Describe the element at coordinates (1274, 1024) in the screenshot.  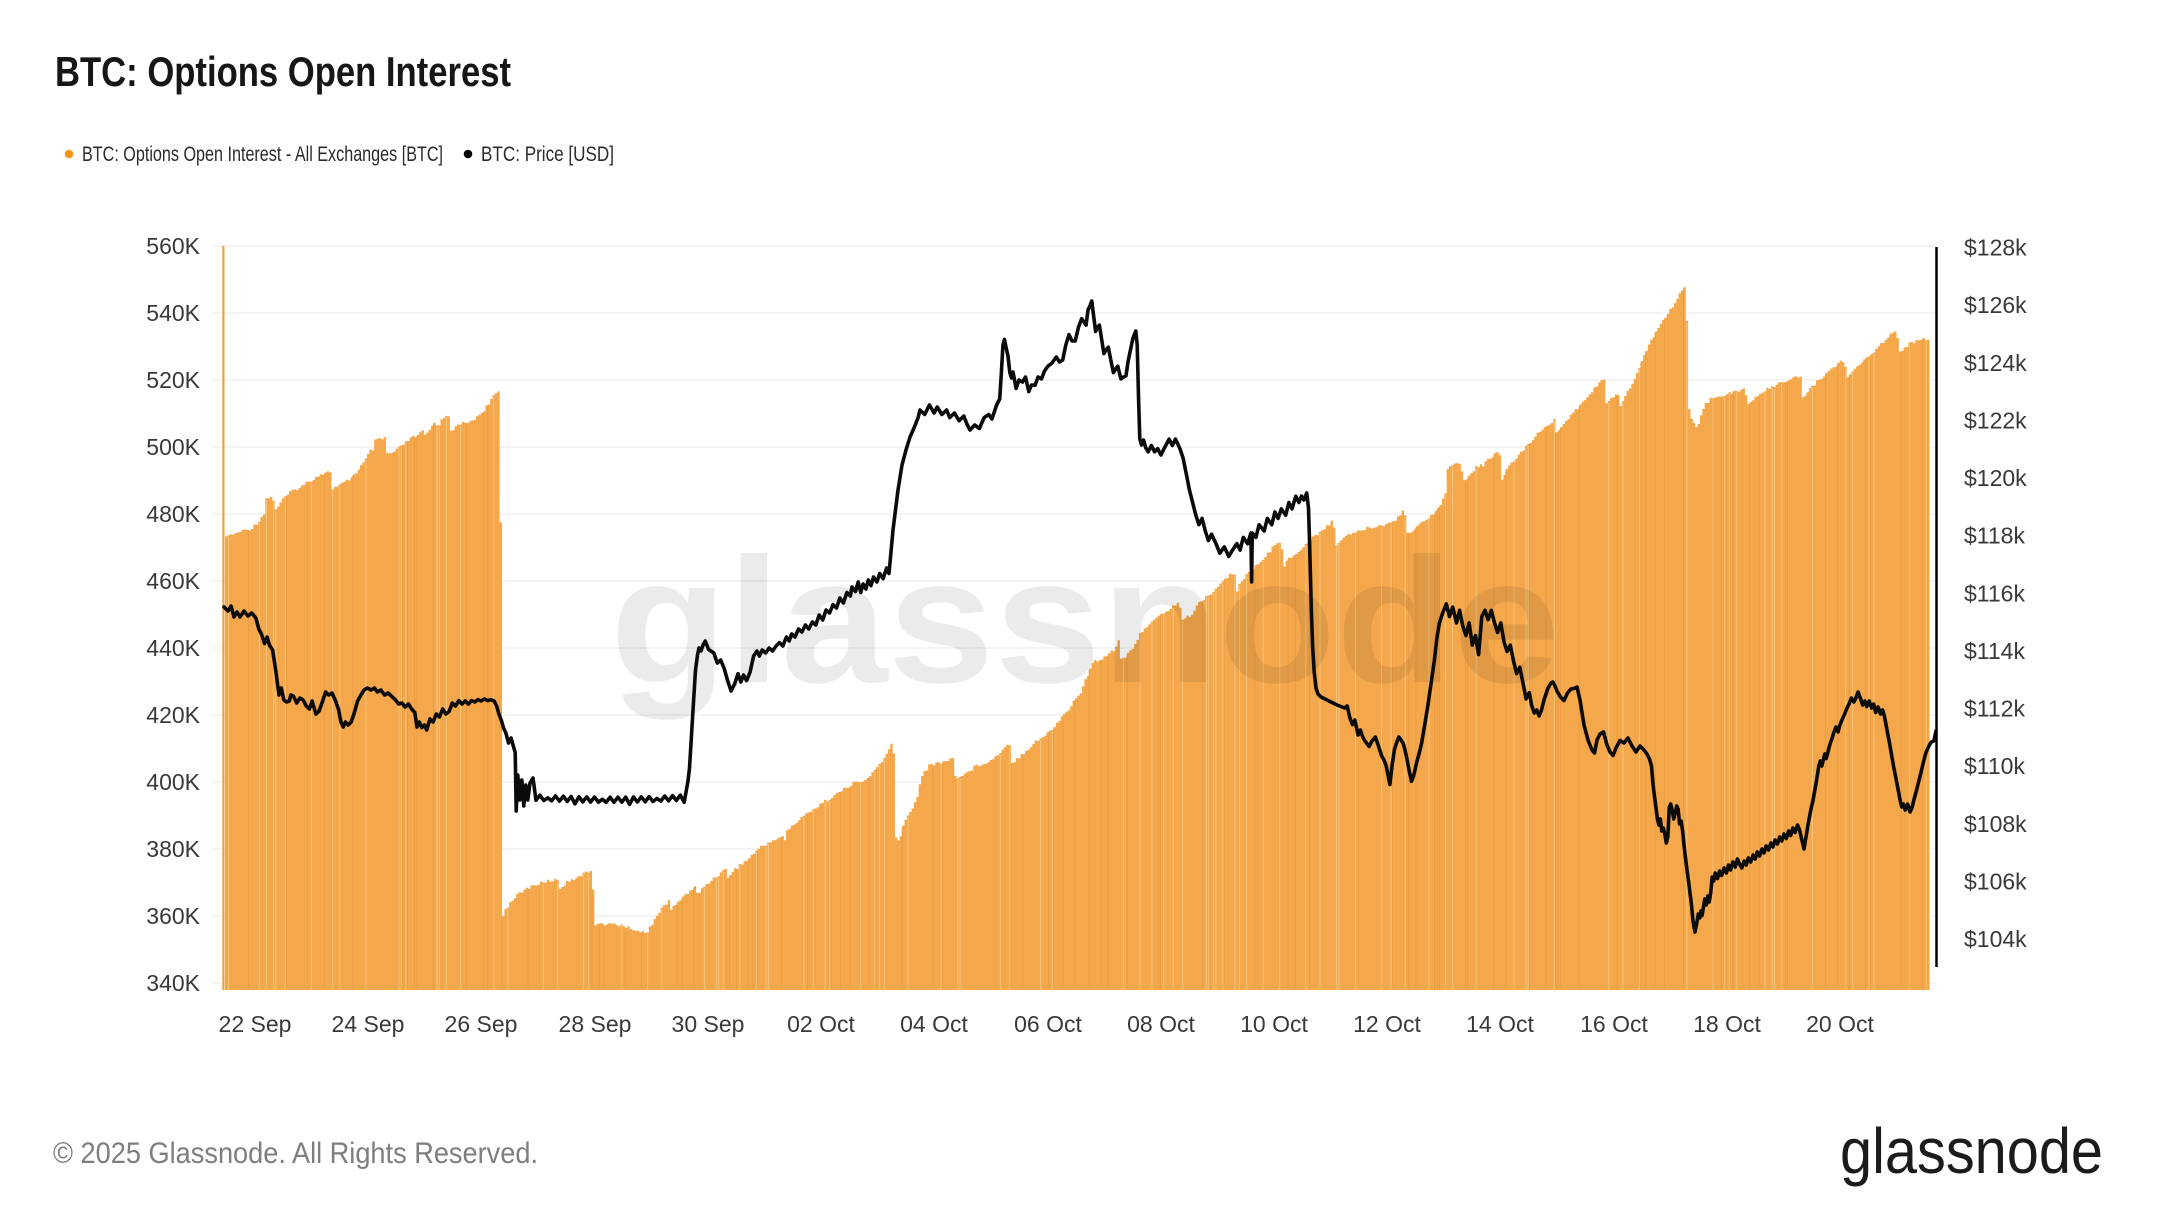
I see `svg-text: 10 Oct` at that location.